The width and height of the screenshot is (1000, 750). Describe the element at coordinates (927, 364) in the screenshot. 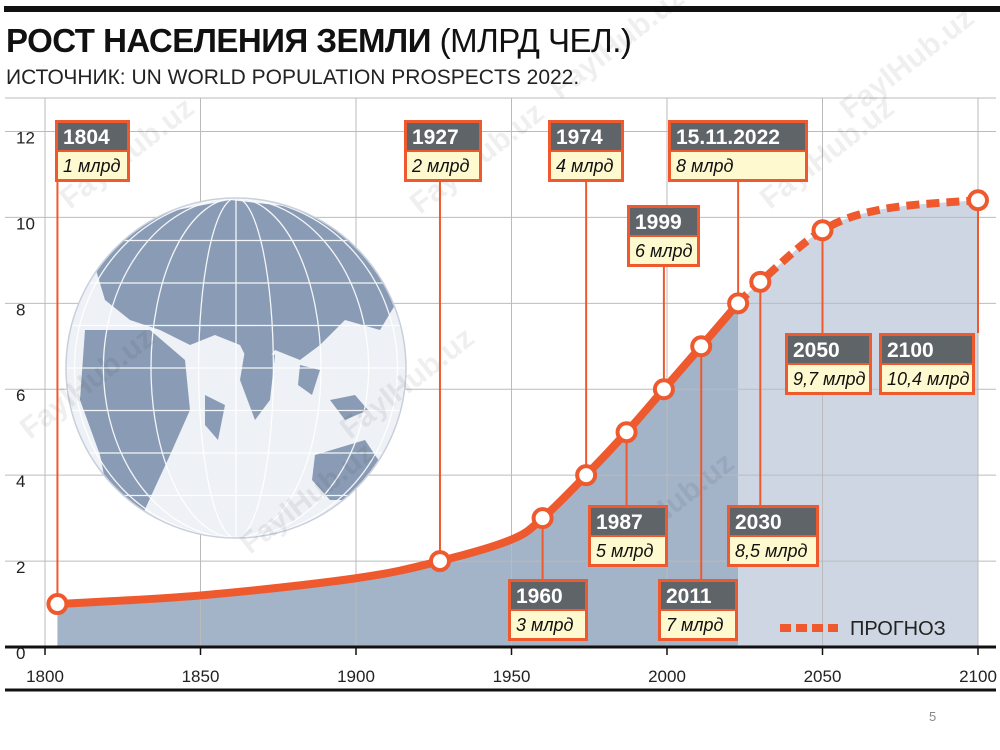

I see `callout-2100: 2100 10,4 млрд` at that location.